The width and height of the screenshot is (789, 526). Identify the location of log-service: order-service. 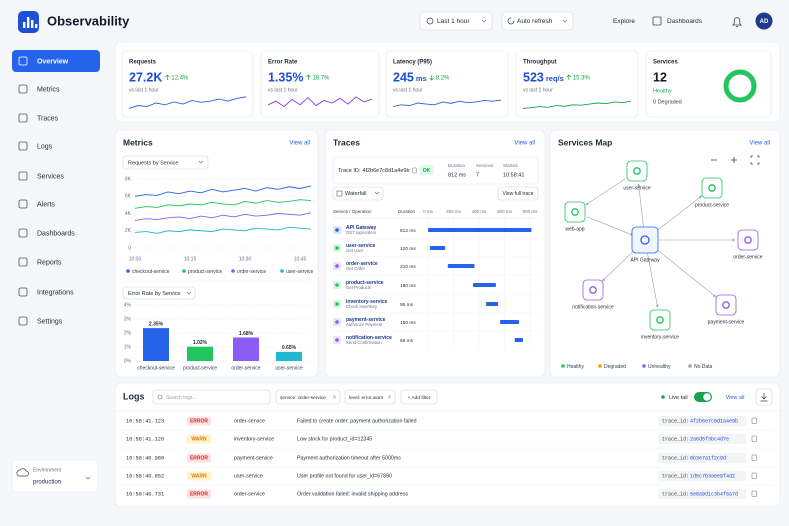
(249, 421).